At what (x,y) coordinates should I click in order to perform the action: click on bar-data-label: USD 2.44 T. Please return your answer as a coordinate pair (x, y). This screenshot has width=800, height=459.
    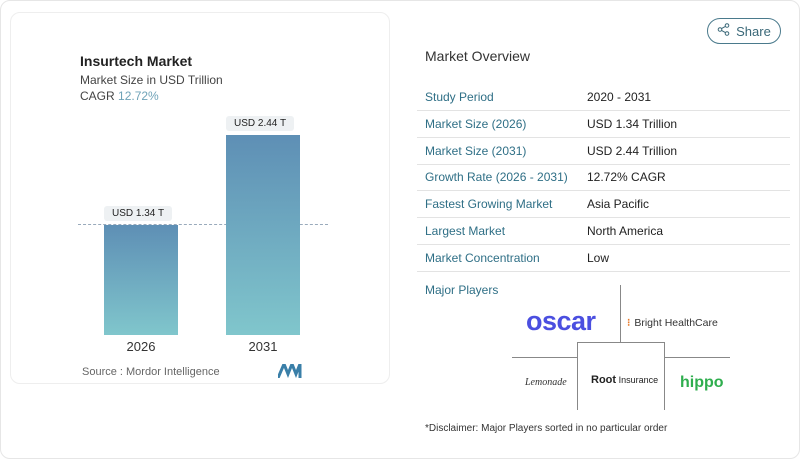
    Looking at the image, I should click on (260, 123).